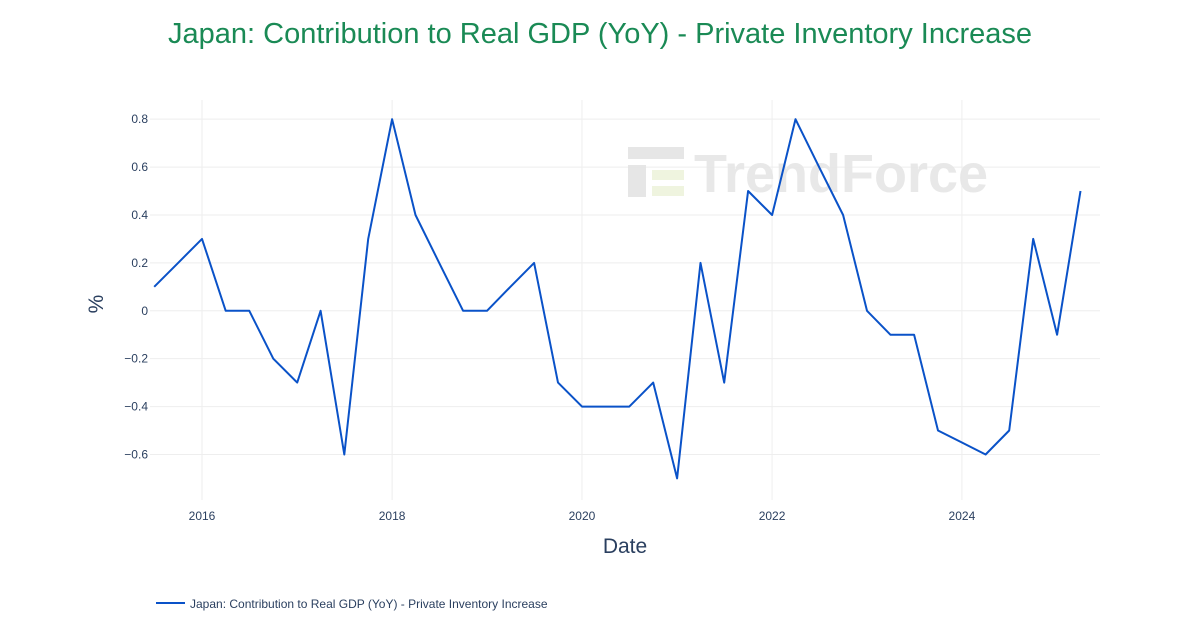 The width and height of the screenshot is (1200, 630). I want to click on y-axis: 0.8 0.6 0.4 0.2 0 −0.2 −0.4 −0.6, so click(136, 286).